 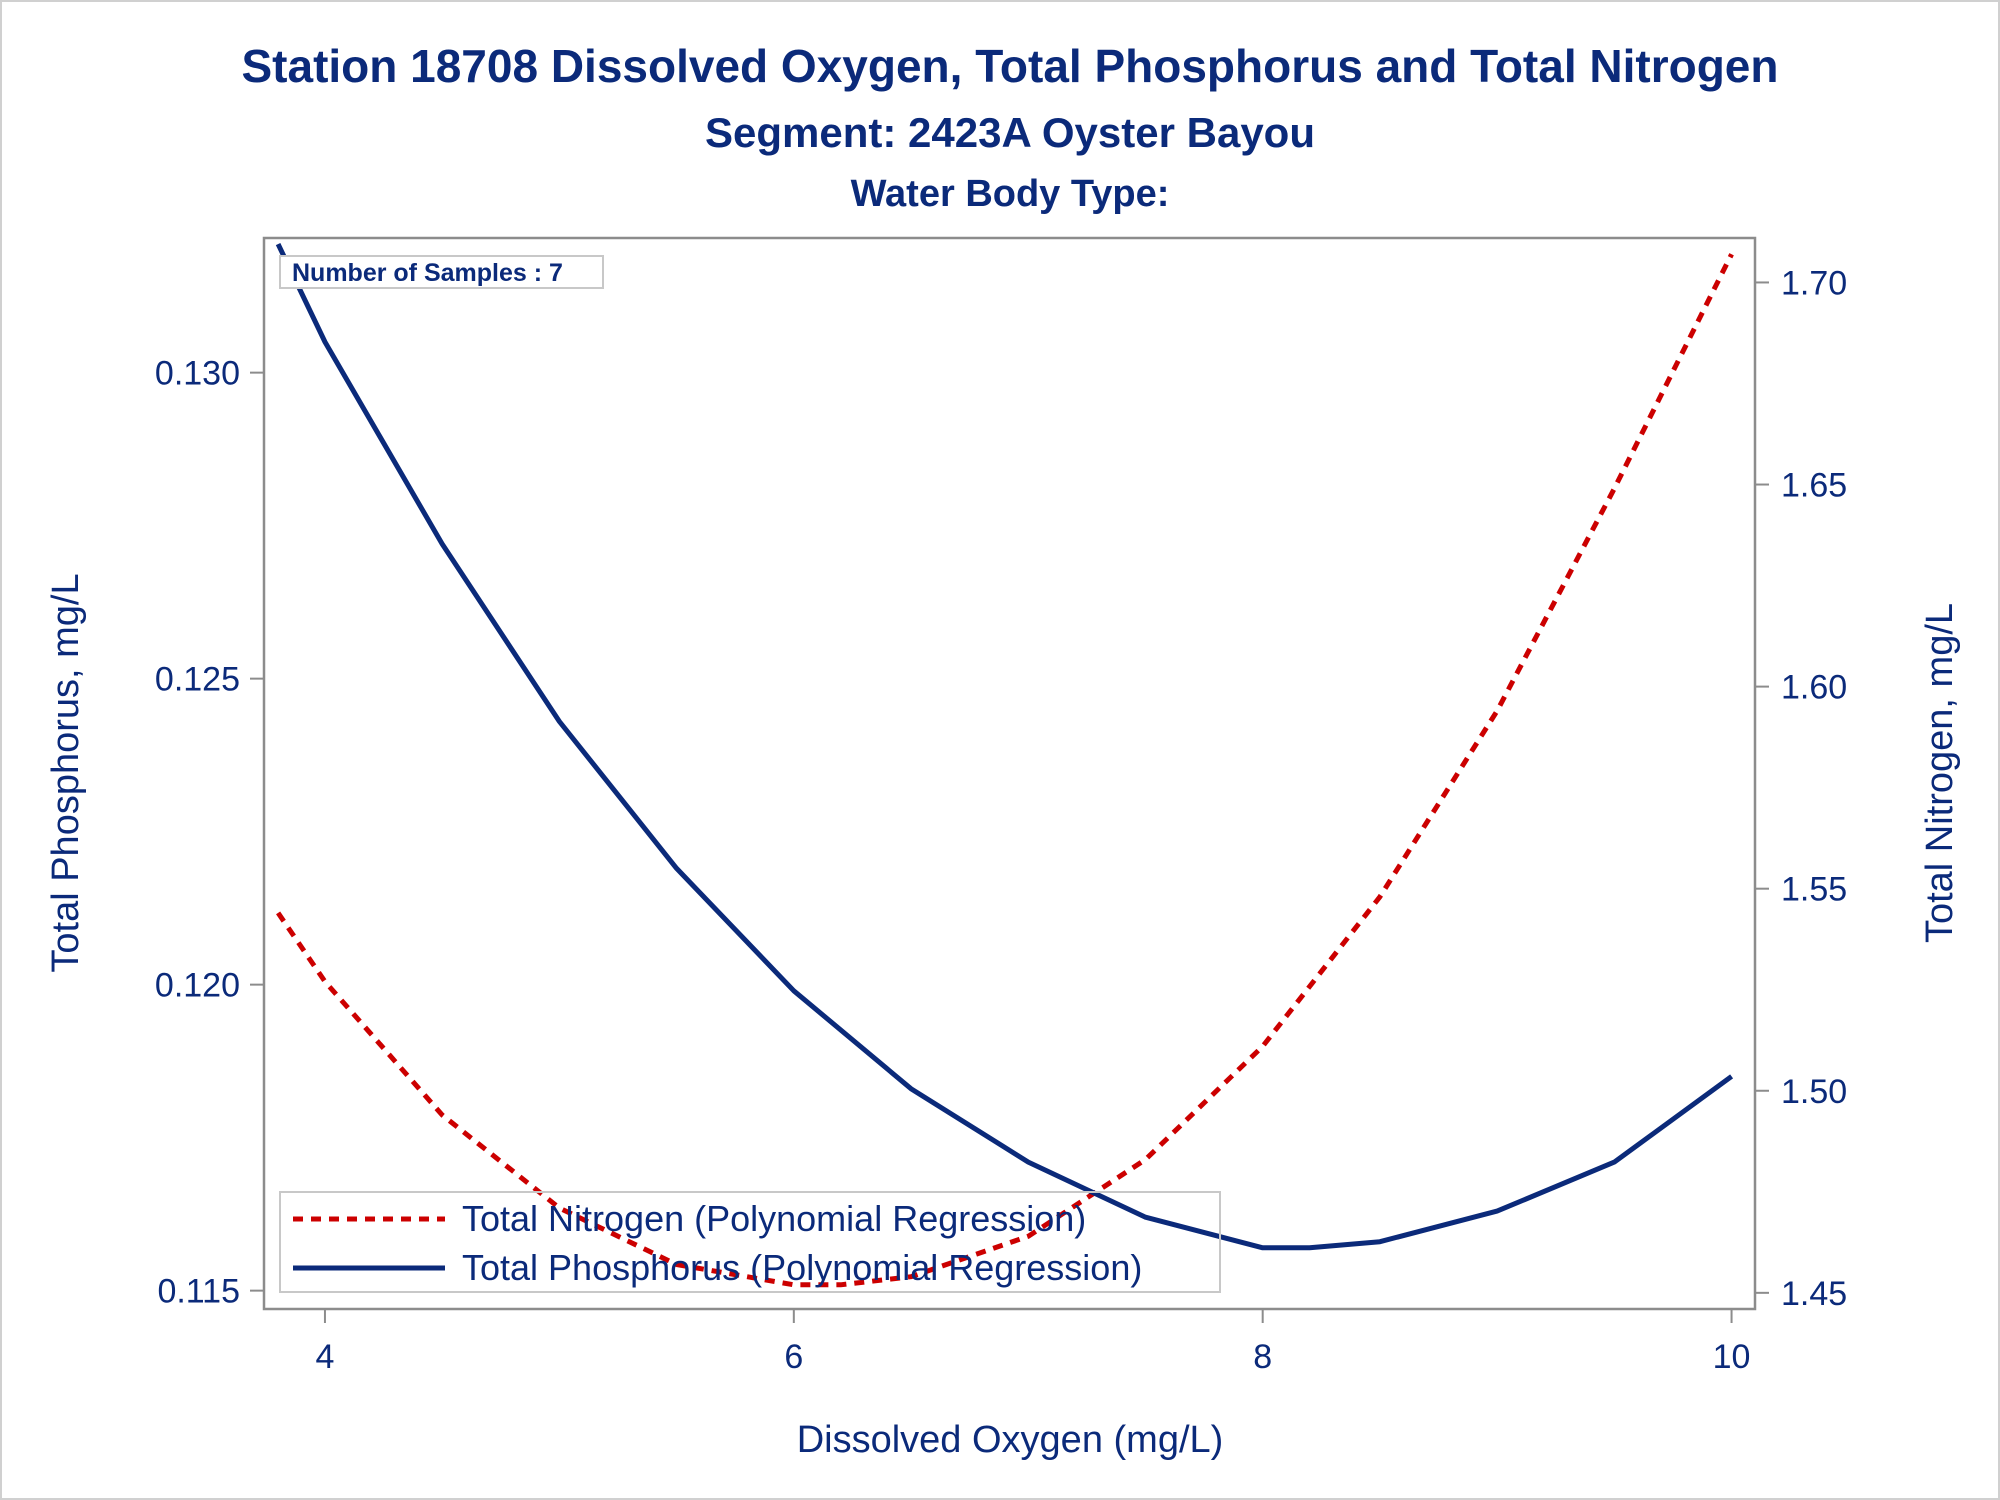 I want to click on y2-tick-label: 1.70, so click(x=1814, y=283).